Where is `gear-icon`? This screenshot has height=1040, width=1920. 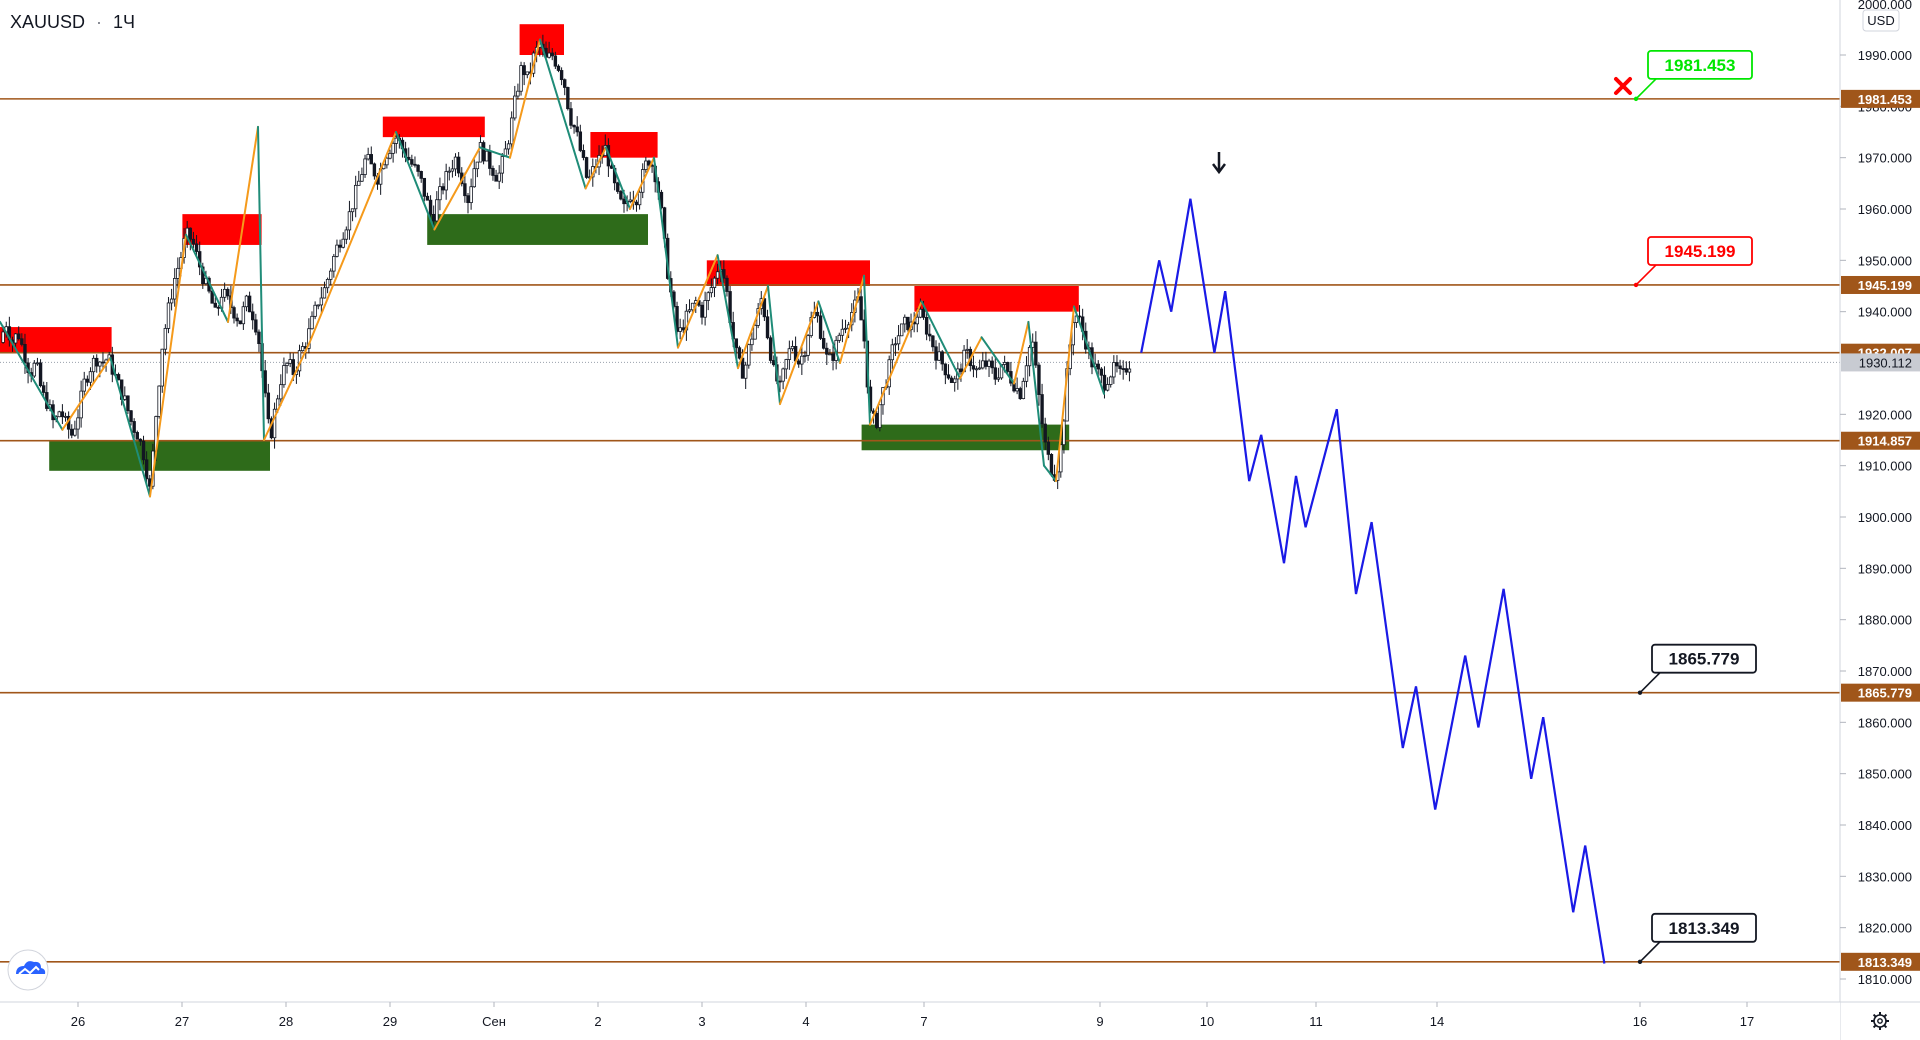
gear-icon is located at coordinates (1880, 1021).